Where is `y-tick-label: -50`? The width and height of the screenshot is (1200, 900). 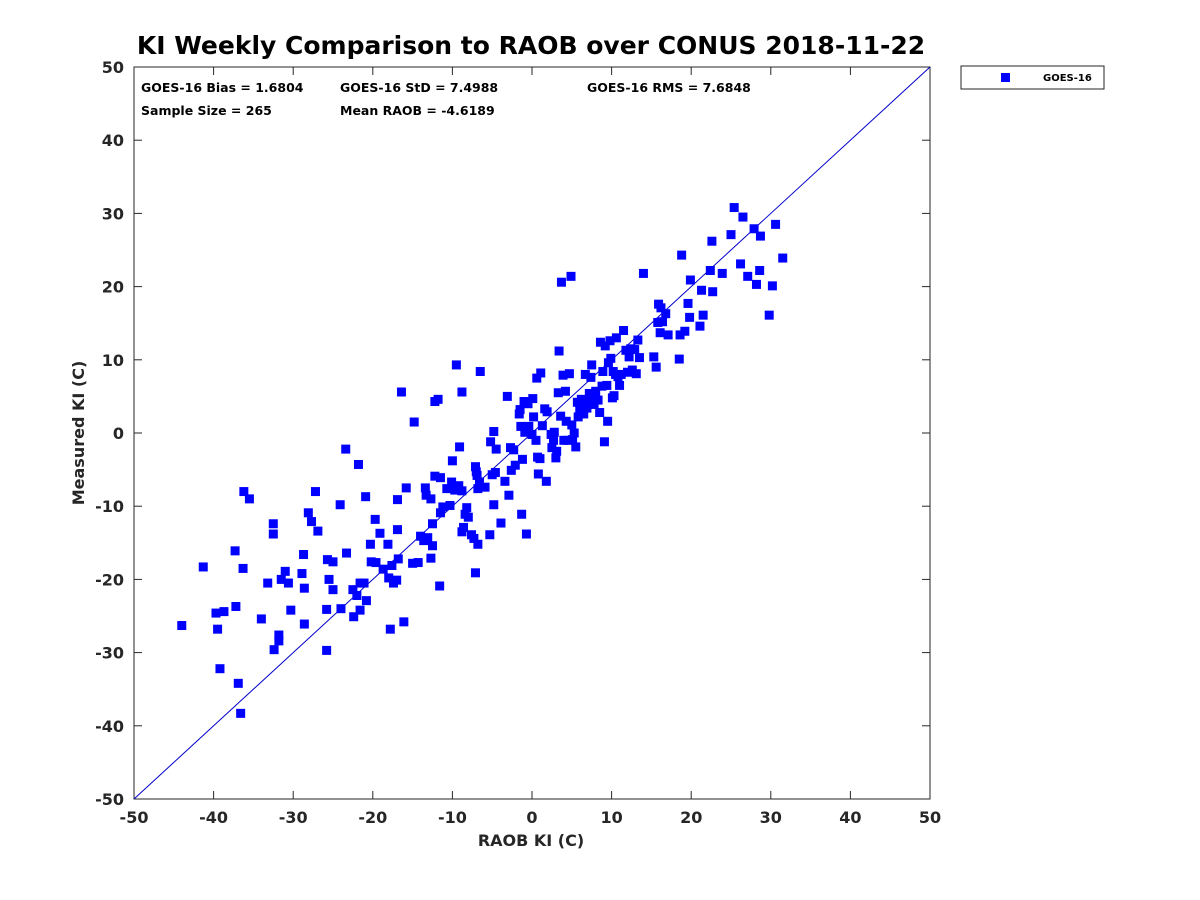 y-tick-label: -50 is located at coordinates (109, 799).